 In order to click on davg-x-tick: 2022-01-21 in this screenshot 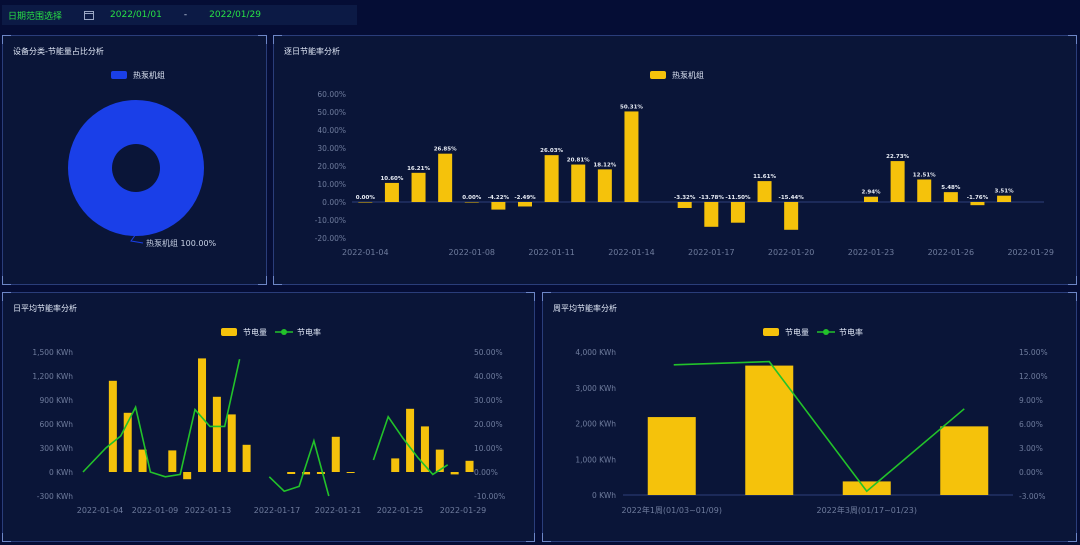, I will do `click(338, 510)`.